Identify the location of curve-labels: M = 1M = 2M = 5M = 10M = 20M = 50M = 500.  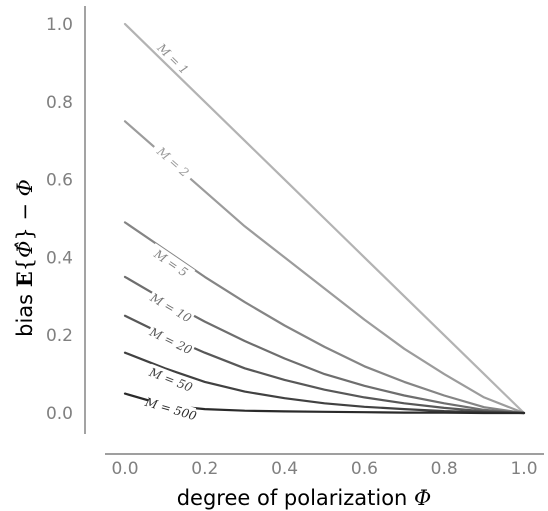
(171, 230).